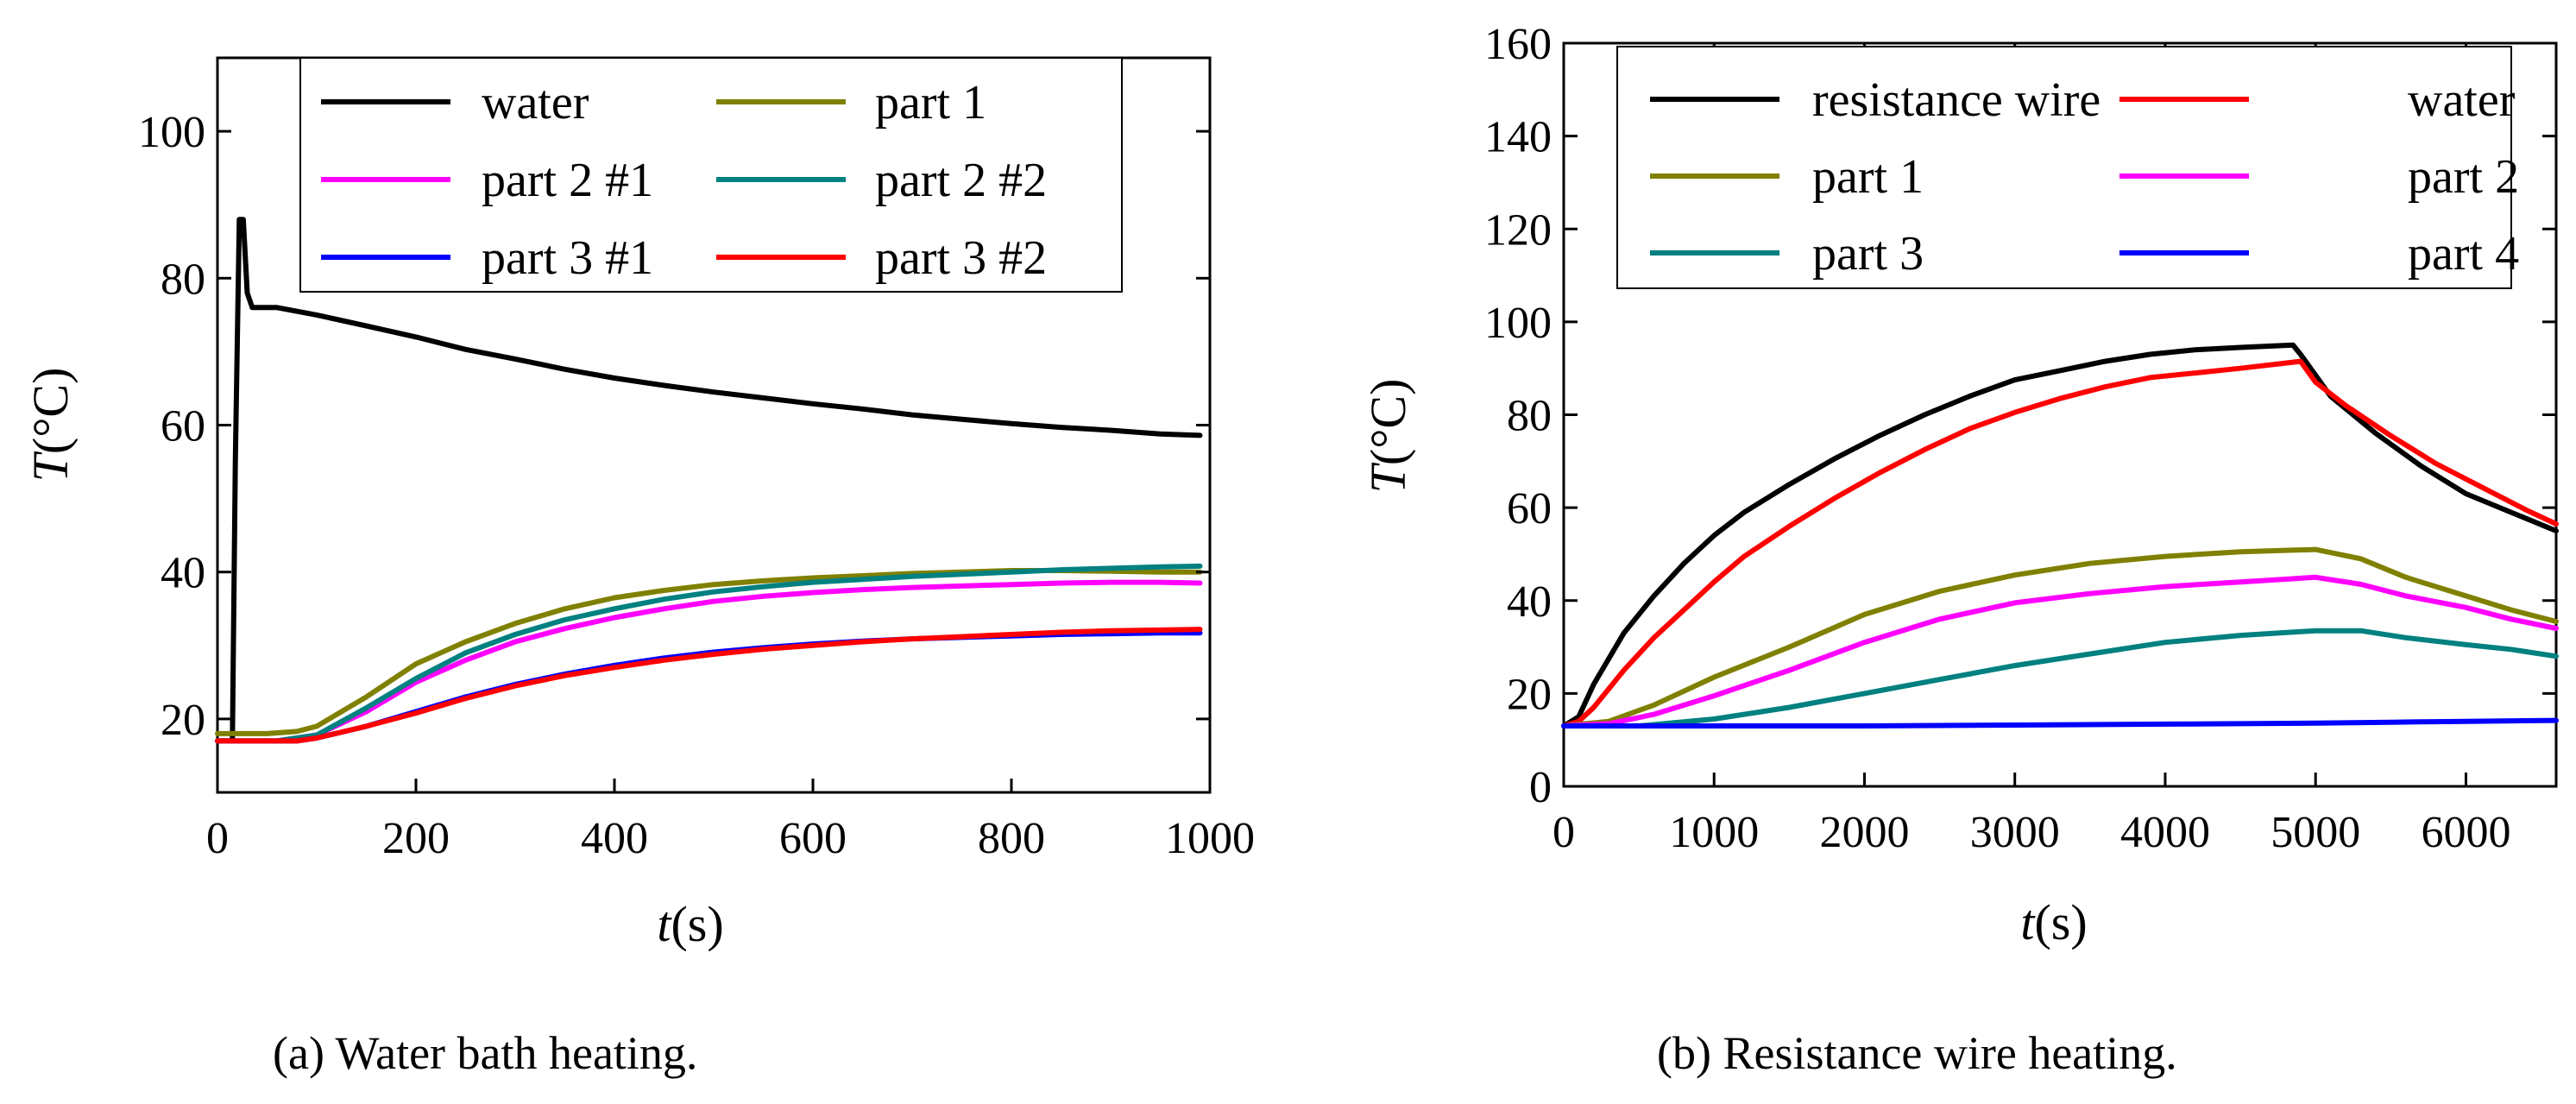 This screenshot has width=2576, height=1104. What do you see at coordinates (1529, 417) in the screenshot?
I see `b-y-tick-label-4: 80` at bounding box center [1529, 417].